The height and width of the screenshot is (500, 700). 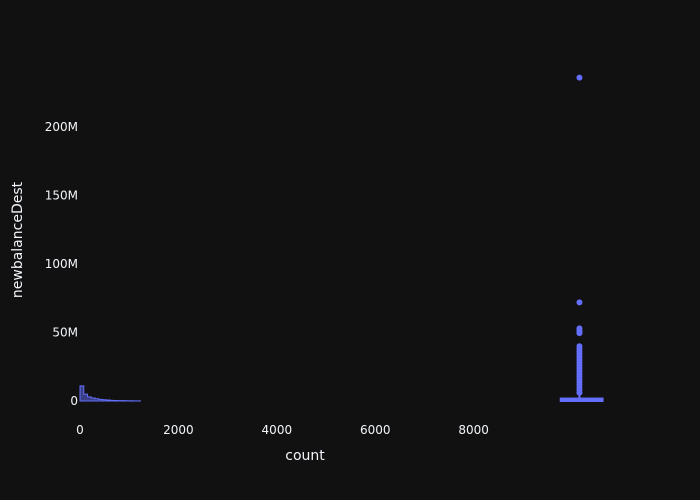 What do you see at coordinates (61, 196) in the screenshot?
I see `y-tick-label: 150M` at bounding box center [61, 196].